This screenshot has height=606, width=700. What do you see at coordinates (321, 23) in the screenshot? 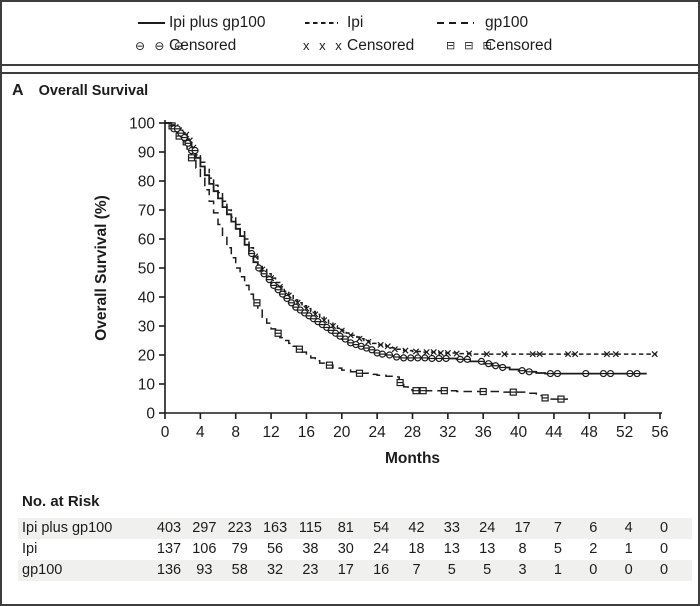
I see `legend-line-dash` at bounding box center [321, 23].